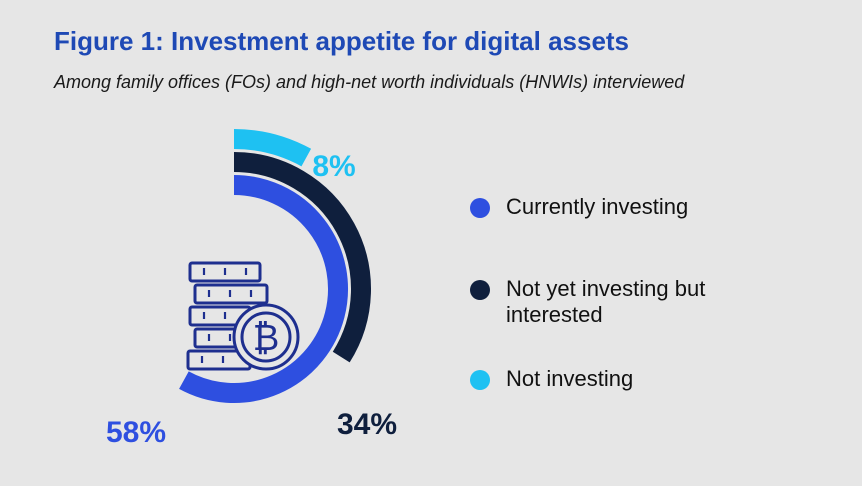  I want to click on arc-not-investing, so click(272, 148).